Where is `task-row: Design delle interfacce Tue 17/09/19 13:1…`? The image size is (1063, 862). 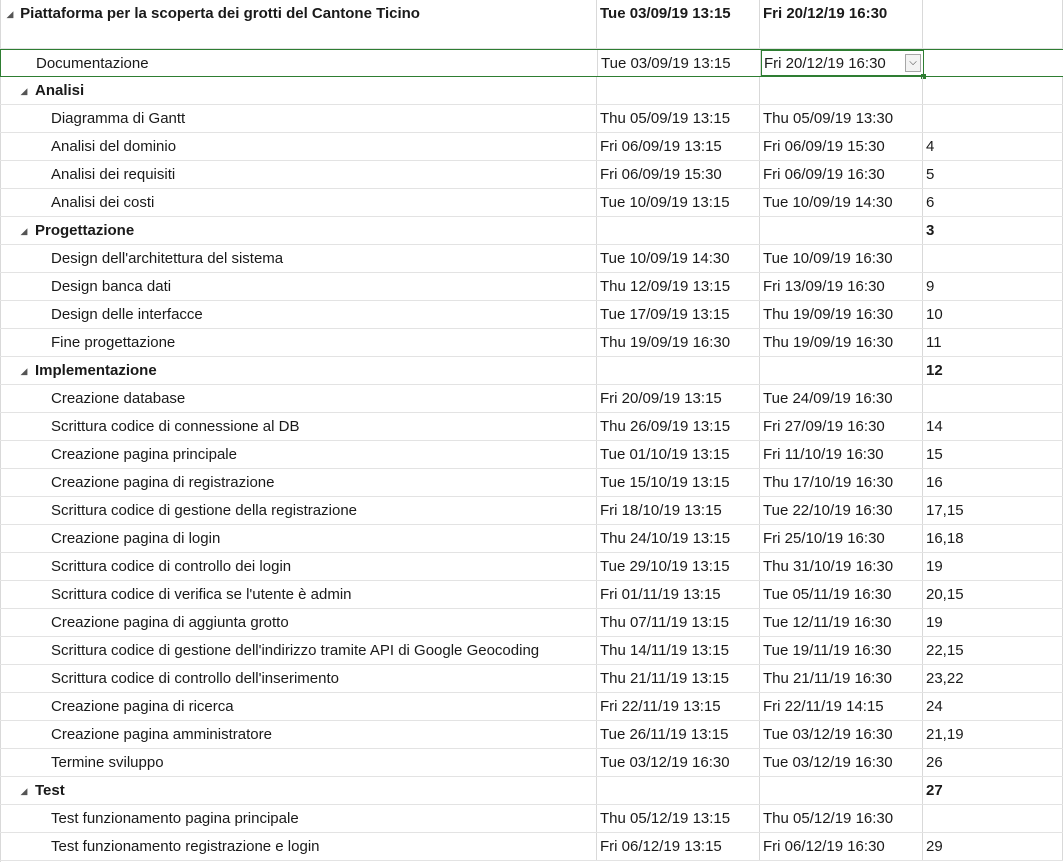 task-row: Design delle interfacce Tue 17/09/19 13:1… is located at coordinates (531, 315).